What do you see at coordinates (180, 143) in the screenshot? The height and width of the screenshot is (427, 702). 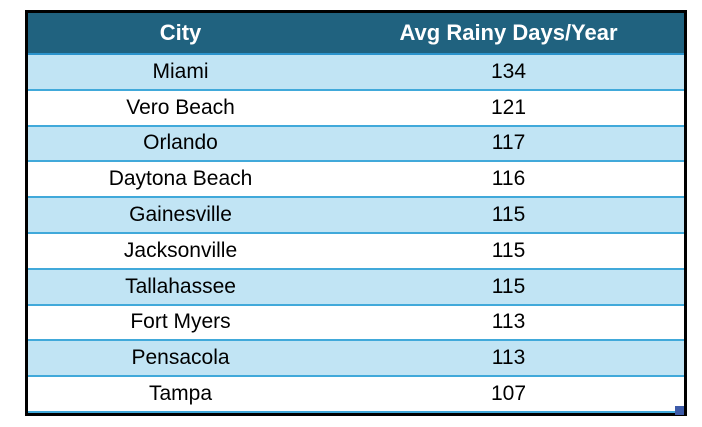 I see `city-cell: Orlando` at bounding box center [180, 143].